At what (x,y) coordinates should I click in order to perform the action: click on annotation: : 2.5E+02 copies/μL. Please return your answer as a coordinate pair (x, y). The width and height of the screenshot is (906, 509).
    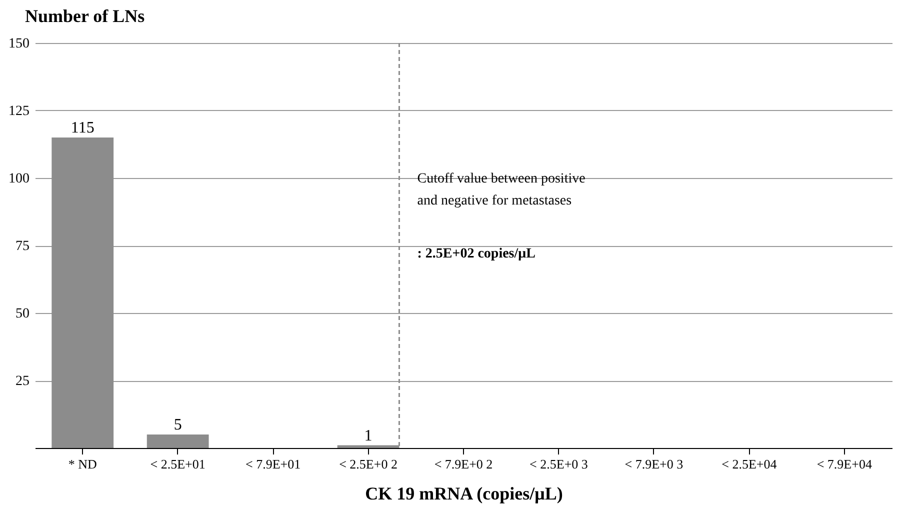
    Looking at the image, I should click on (476, 254).